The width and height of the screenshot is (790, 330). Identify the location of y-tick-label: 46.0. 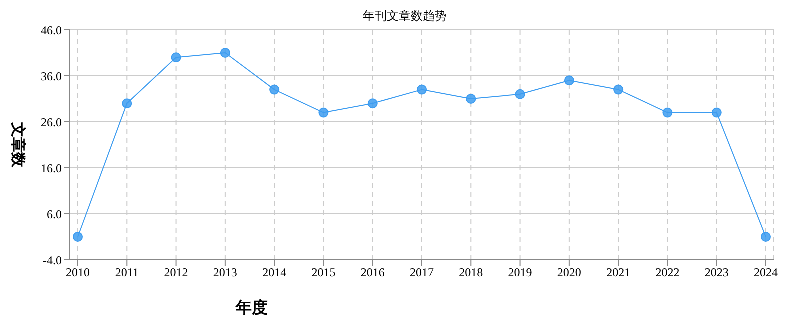
(51, 30).